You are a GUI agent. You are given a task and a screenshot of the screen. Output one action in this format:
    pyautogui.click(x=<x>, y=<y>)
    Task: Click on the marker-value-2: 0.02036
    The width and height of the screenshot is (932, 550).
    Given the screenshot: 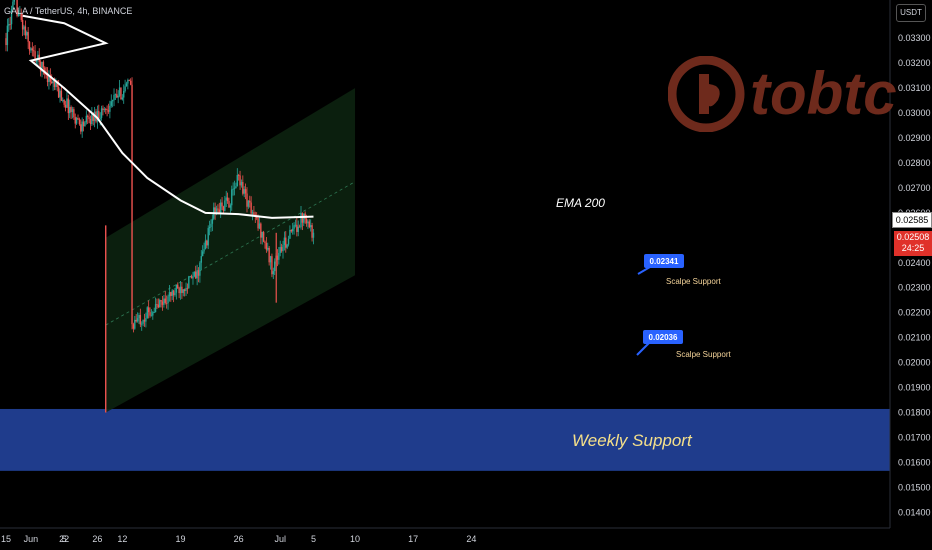 What is the action you would take?
    pyautogui.click(x=663, y=337)
    